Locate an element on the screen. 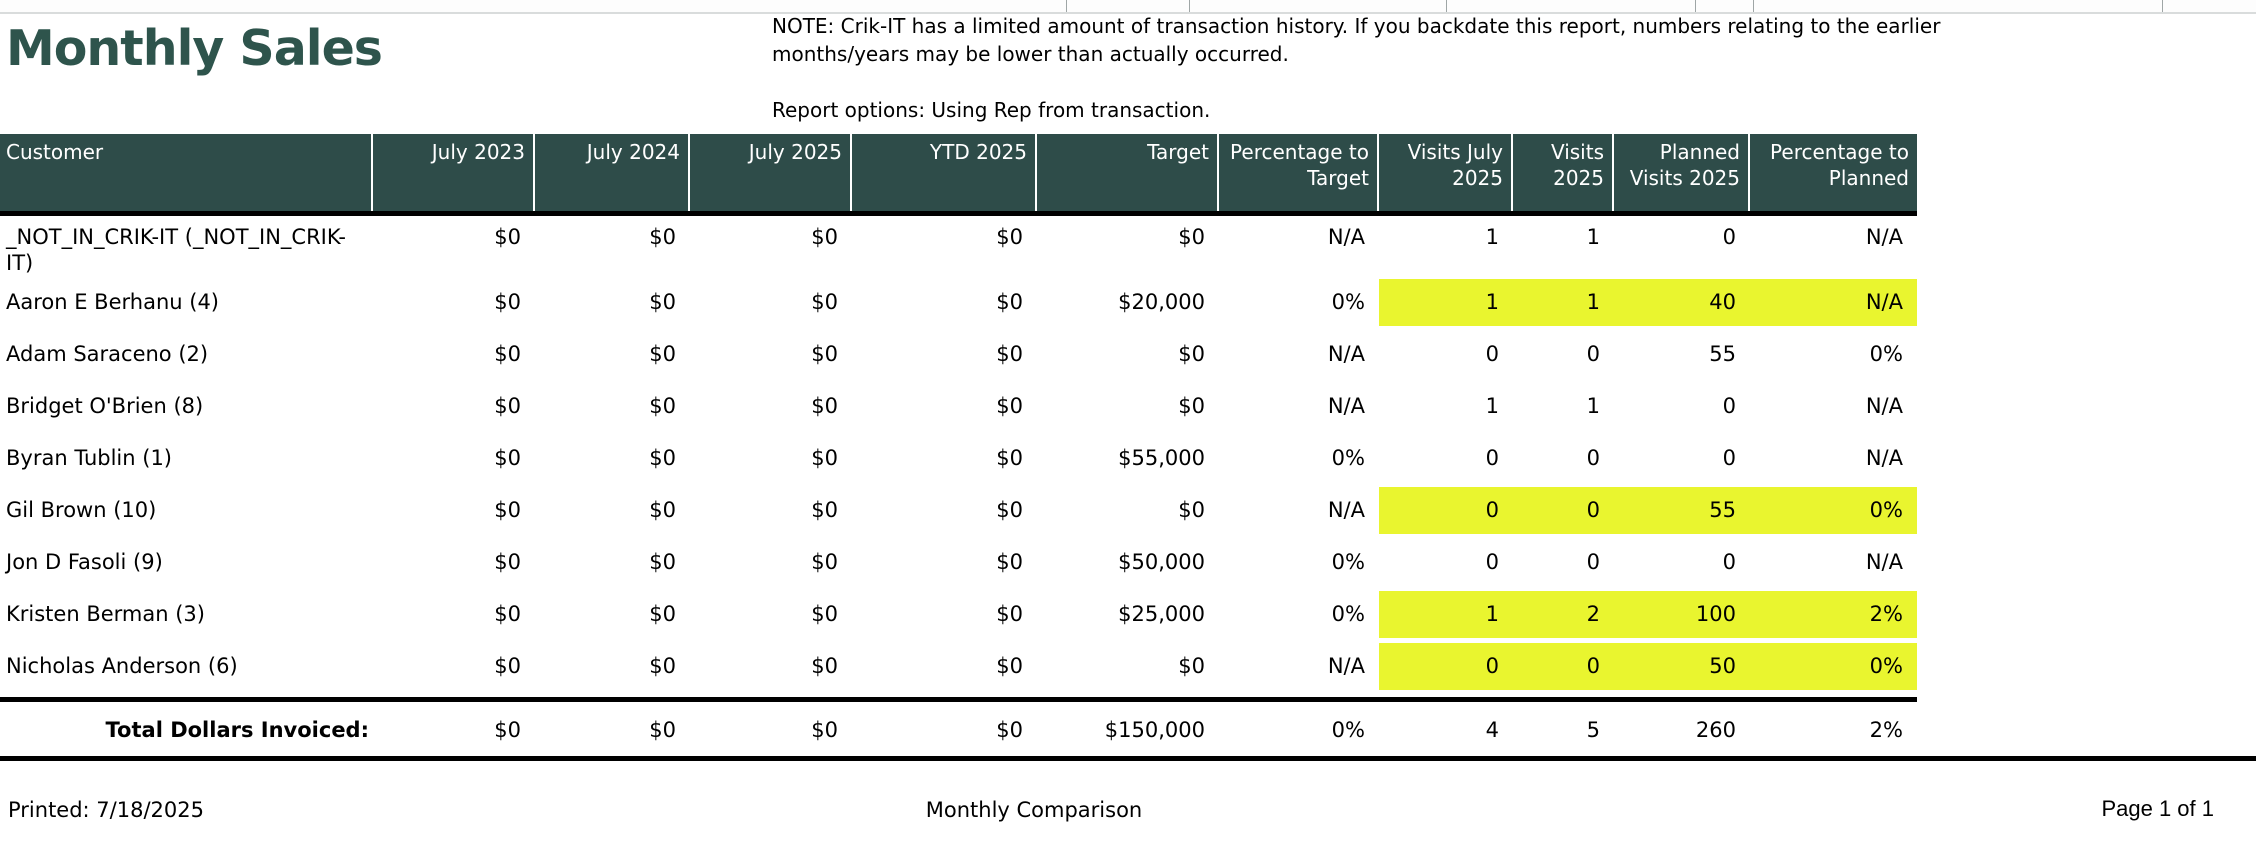 The height and width of the screenshot is (866, 2256). customer-cell: Gil Brown (10) is located at coordinates (81, 510).